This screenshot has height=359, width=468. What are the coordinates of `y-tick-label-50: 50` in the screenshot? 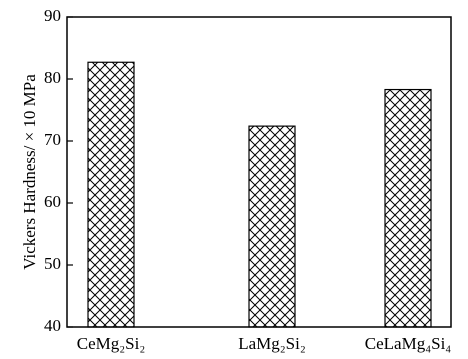 It's located at (52, 263).